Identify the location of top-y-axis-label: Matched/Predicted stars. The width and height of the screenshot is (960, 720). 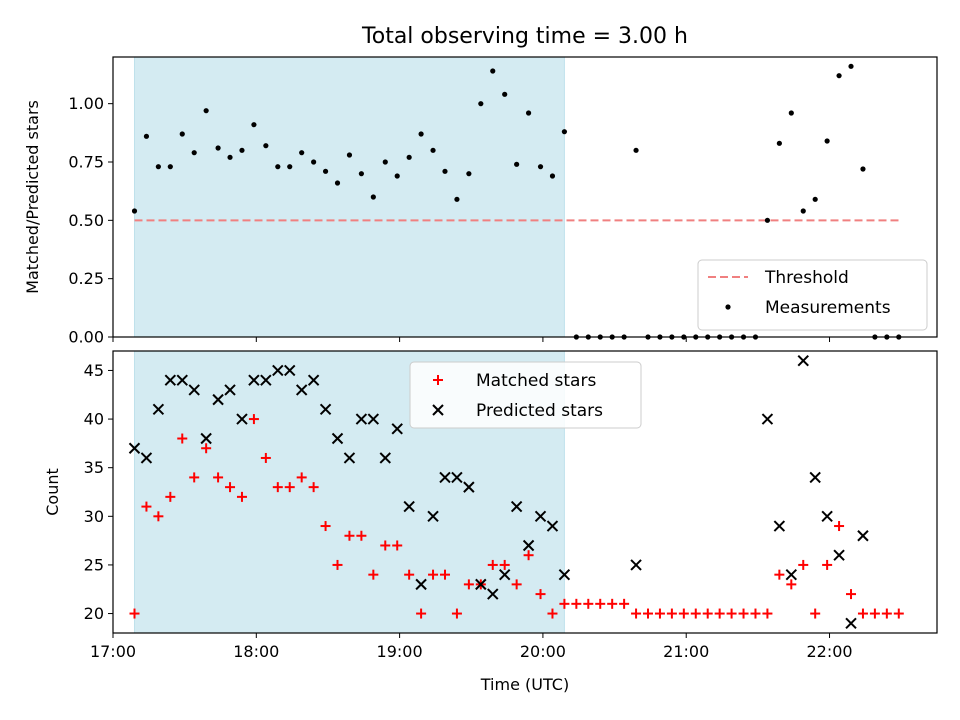
(32, 197).